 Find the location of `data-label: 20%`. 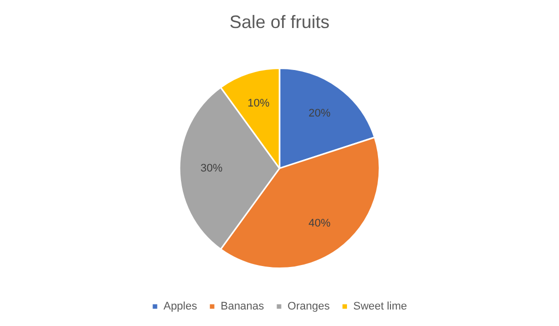

data-label: 20% is located at coordinates (319, 113).